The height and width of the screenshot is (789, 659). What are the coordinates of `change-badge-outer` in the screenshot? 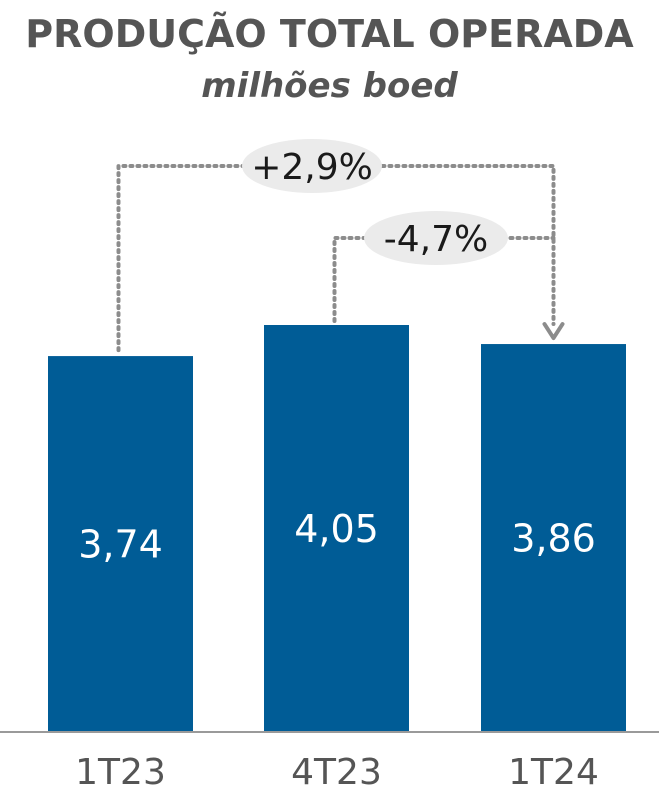 It's located at (312, 166).